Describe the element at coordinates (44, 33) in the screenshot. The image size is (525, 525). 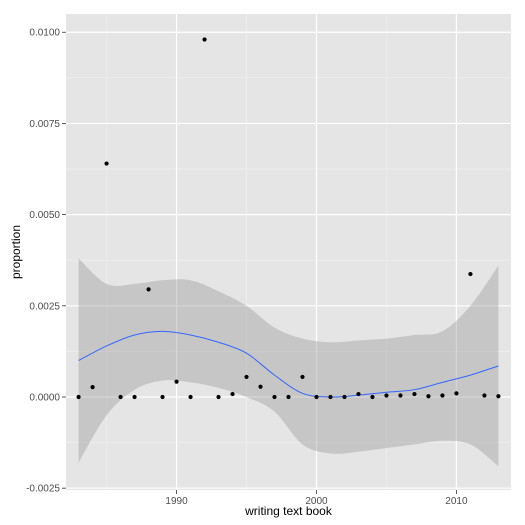
I see `y-tick-label: 0.0100` at that location.